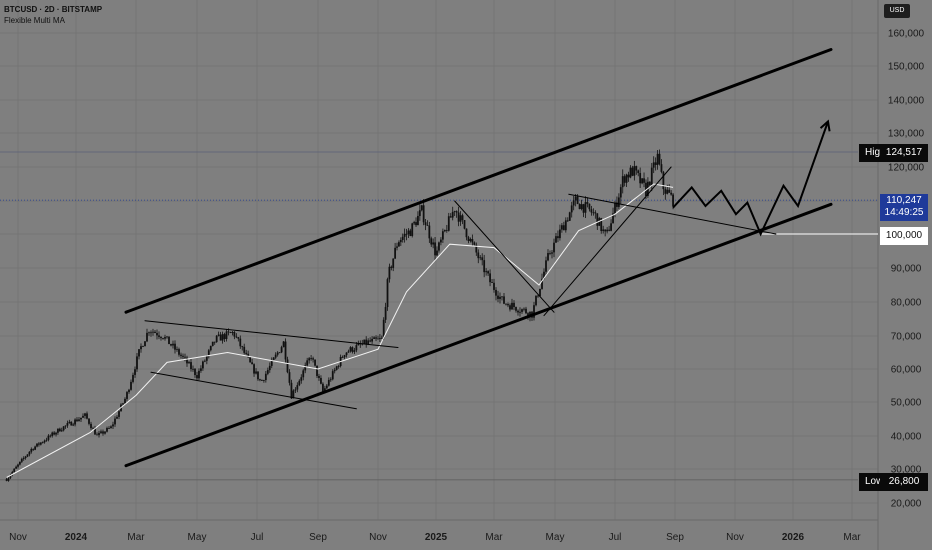 The image size is (932, 550). What do you see at coordinates (735, 537) in the screenshot?
I see `x-tick-label: Nov` at bounding box center [735, 537].